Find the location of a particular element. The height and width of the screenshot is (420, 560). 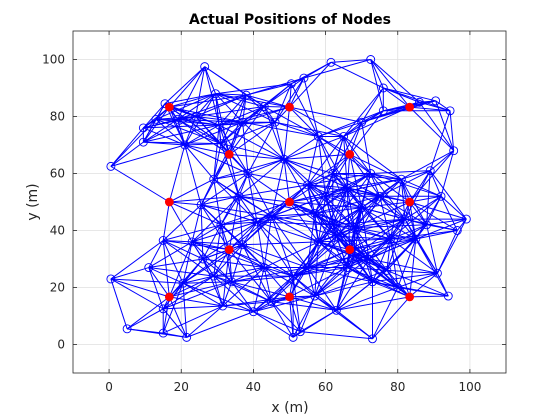

y-axis-label: y (m) is located at coordinates (33, 201).